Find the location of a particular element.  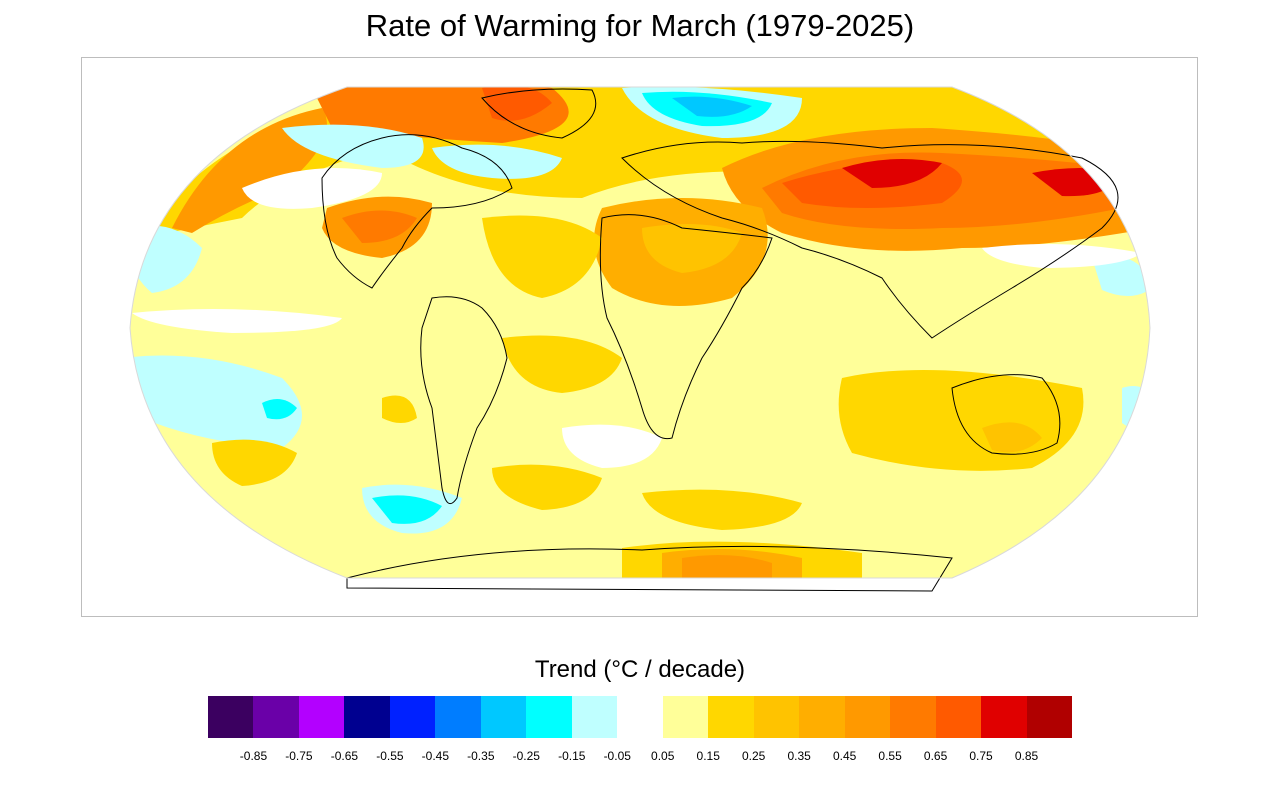

colorbar-tick-label: 0.55 is located at coordinates (890, 756).